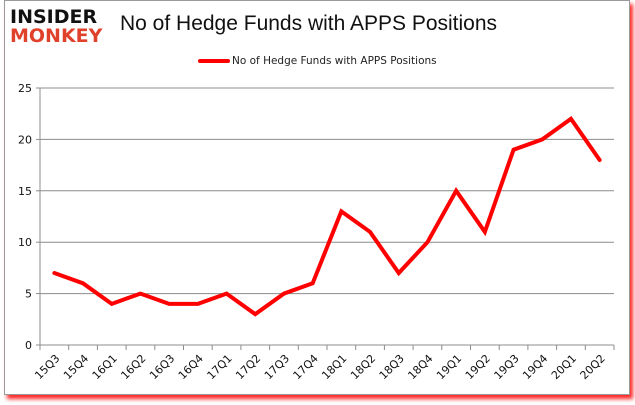  What do you see at coordinates (363, 367) in the screenshot?
I see `x-tick-label: 18Q2` at bounding box center [363, 367].